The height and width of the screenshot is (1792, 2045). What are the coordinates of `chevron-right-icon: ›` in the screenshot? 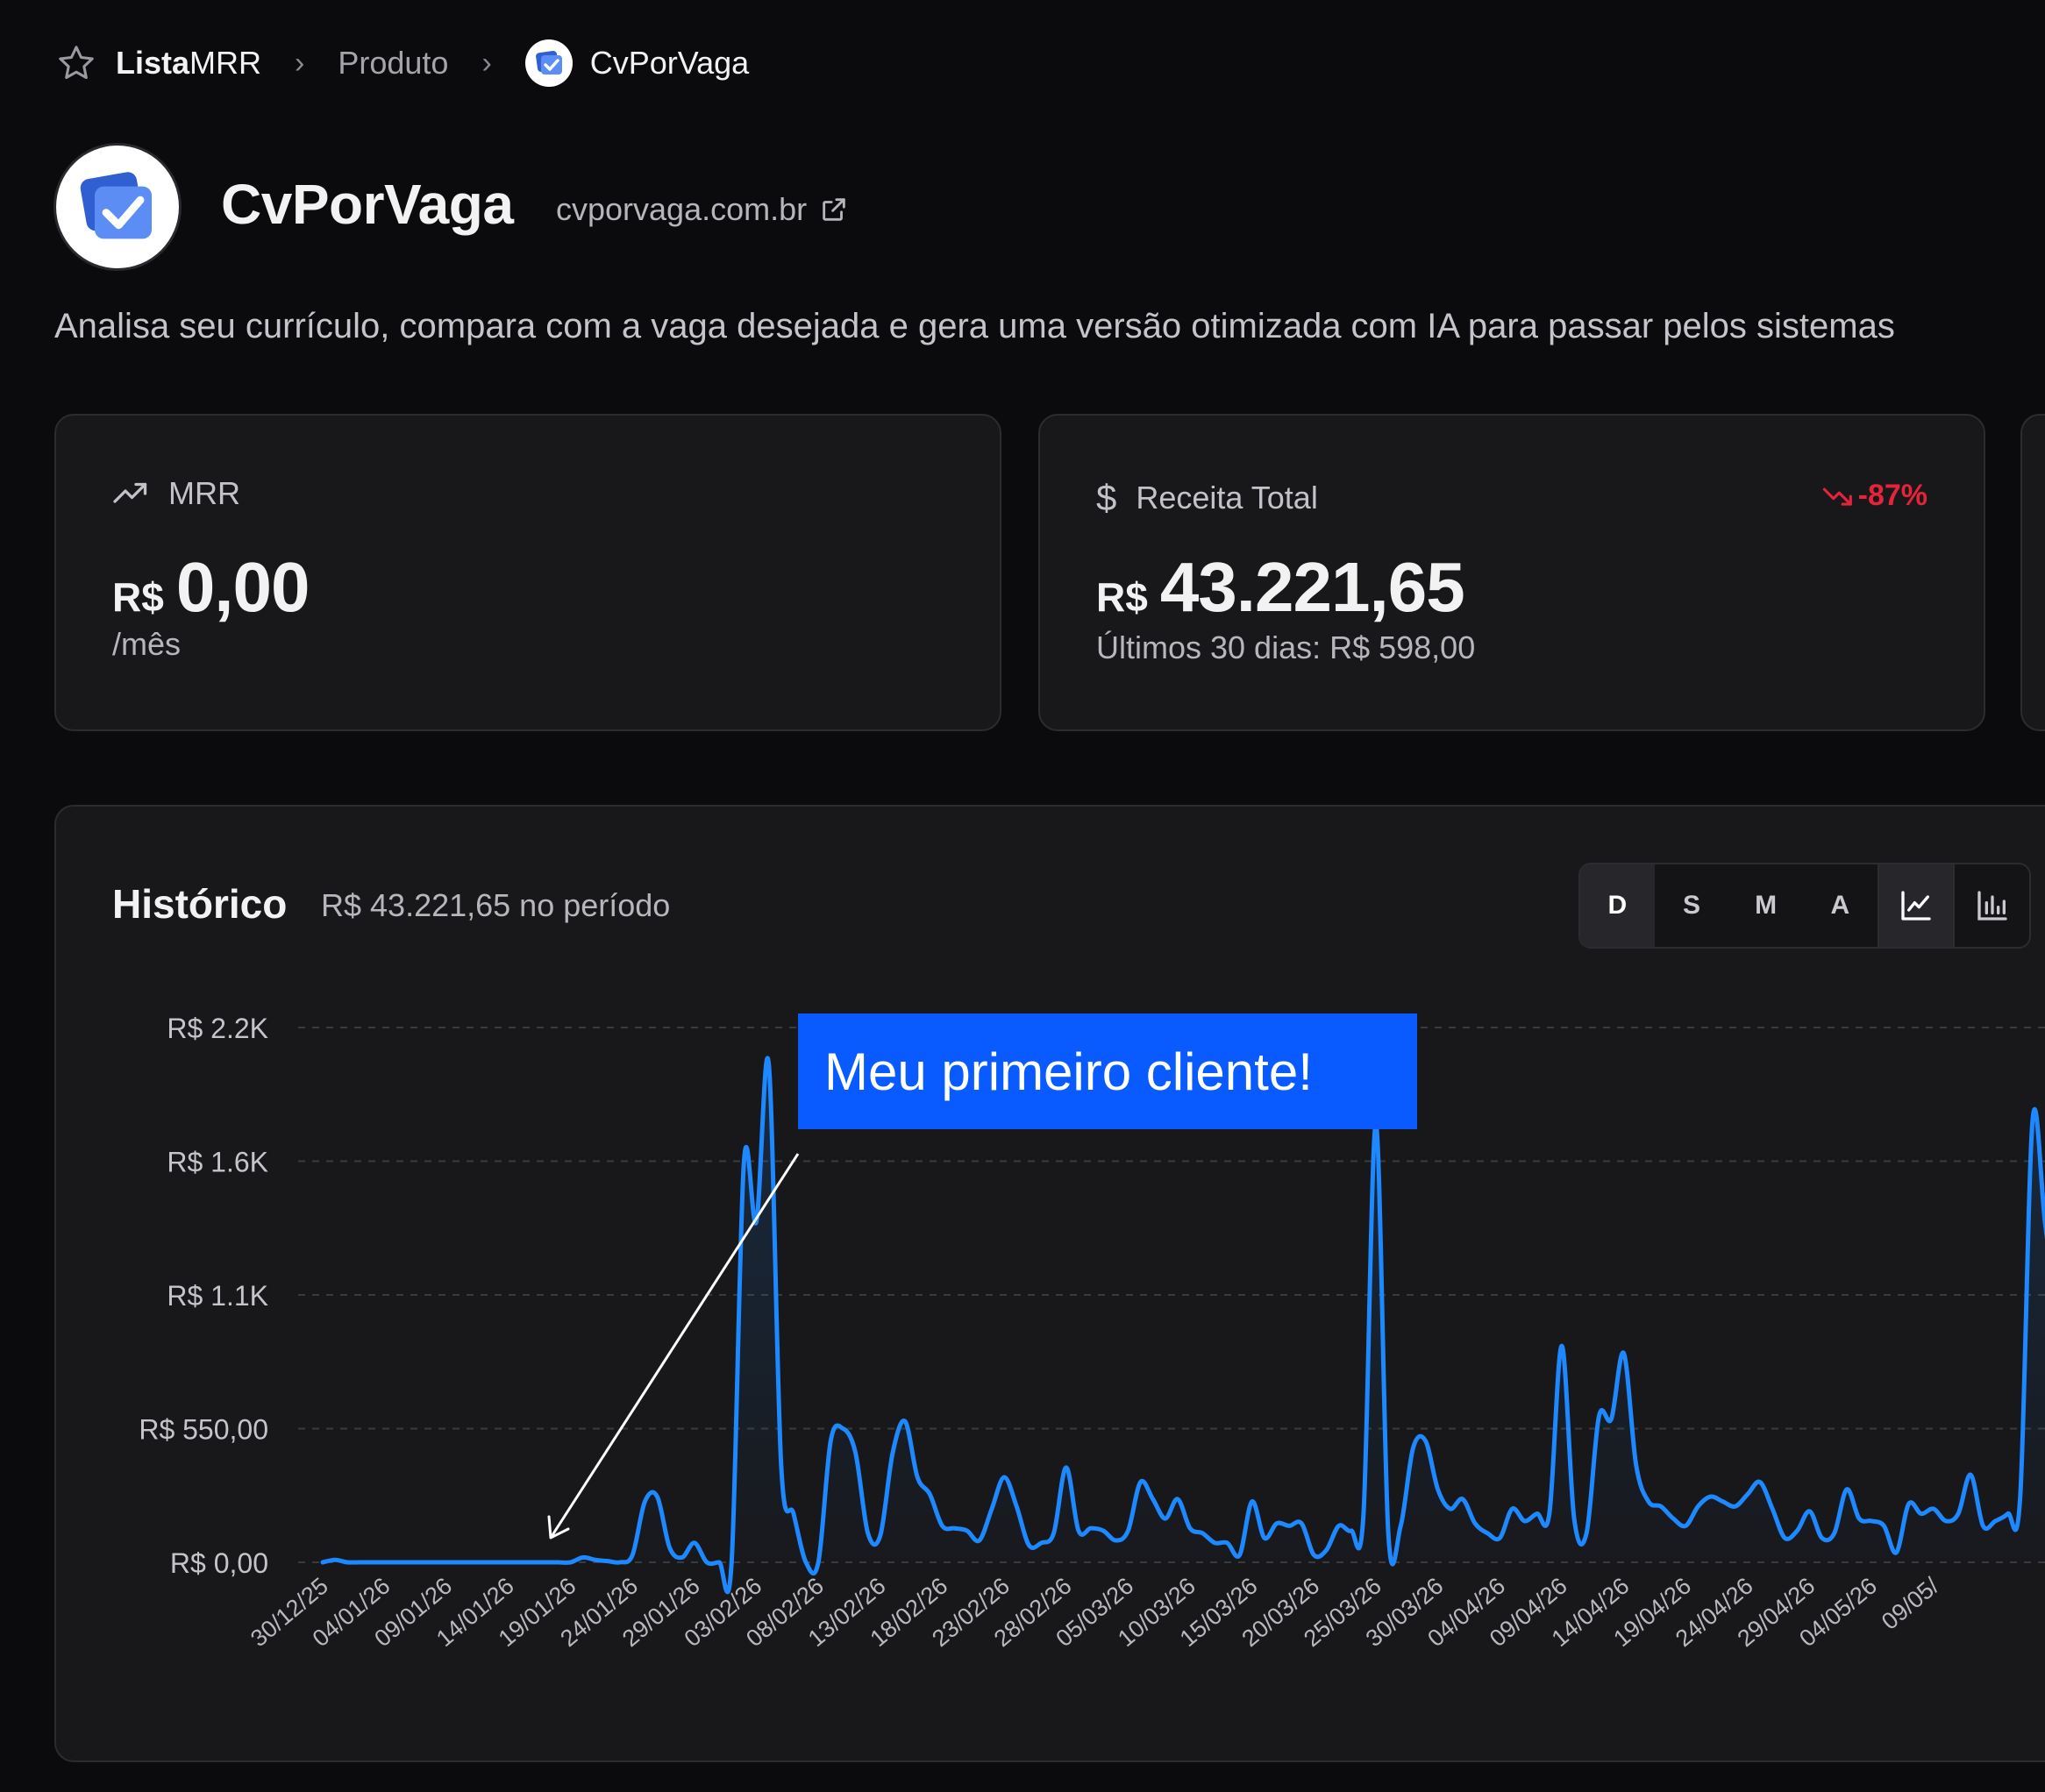 It's located at (300, 63).